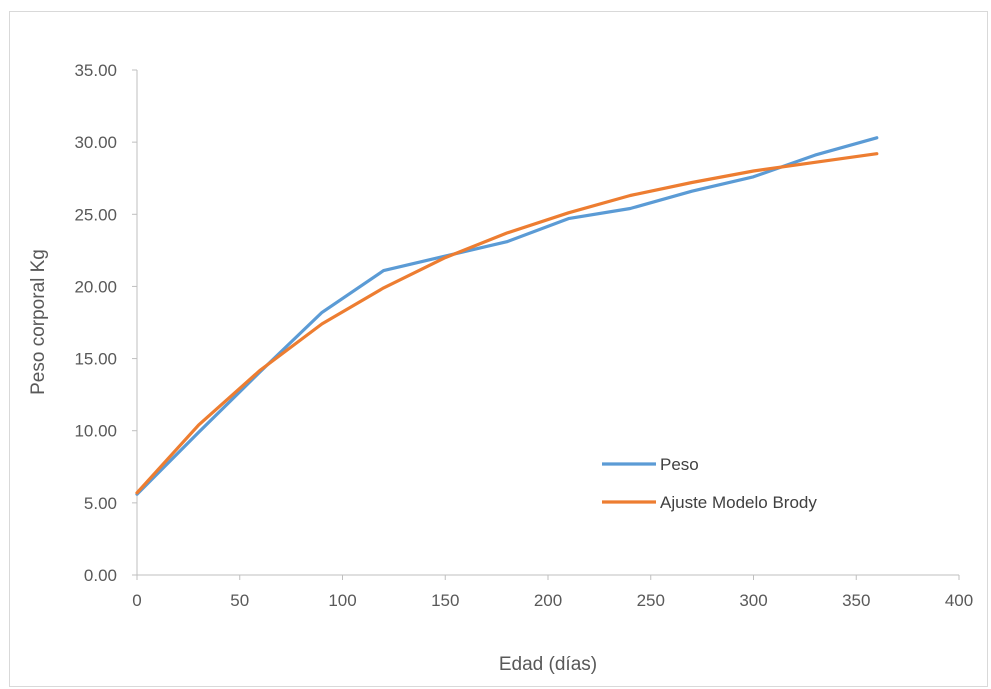 Image resolution: width=991 pixels, height=689 pixels. What do you see at coordinates (753, 600) in the screenshot?
I see `x-tick-label: 300` at bounding box center [753, 600].